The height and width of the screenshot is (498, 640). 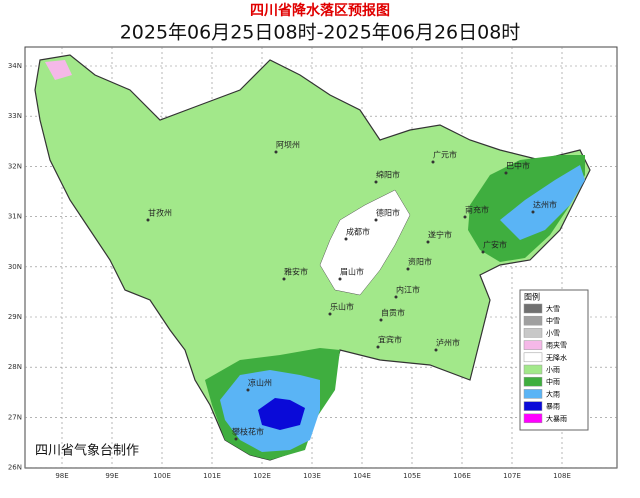 What do you see at coordinates (281, 414) in the screenshot?
I see `rainstorm-s` at bounding box center [281, 414].